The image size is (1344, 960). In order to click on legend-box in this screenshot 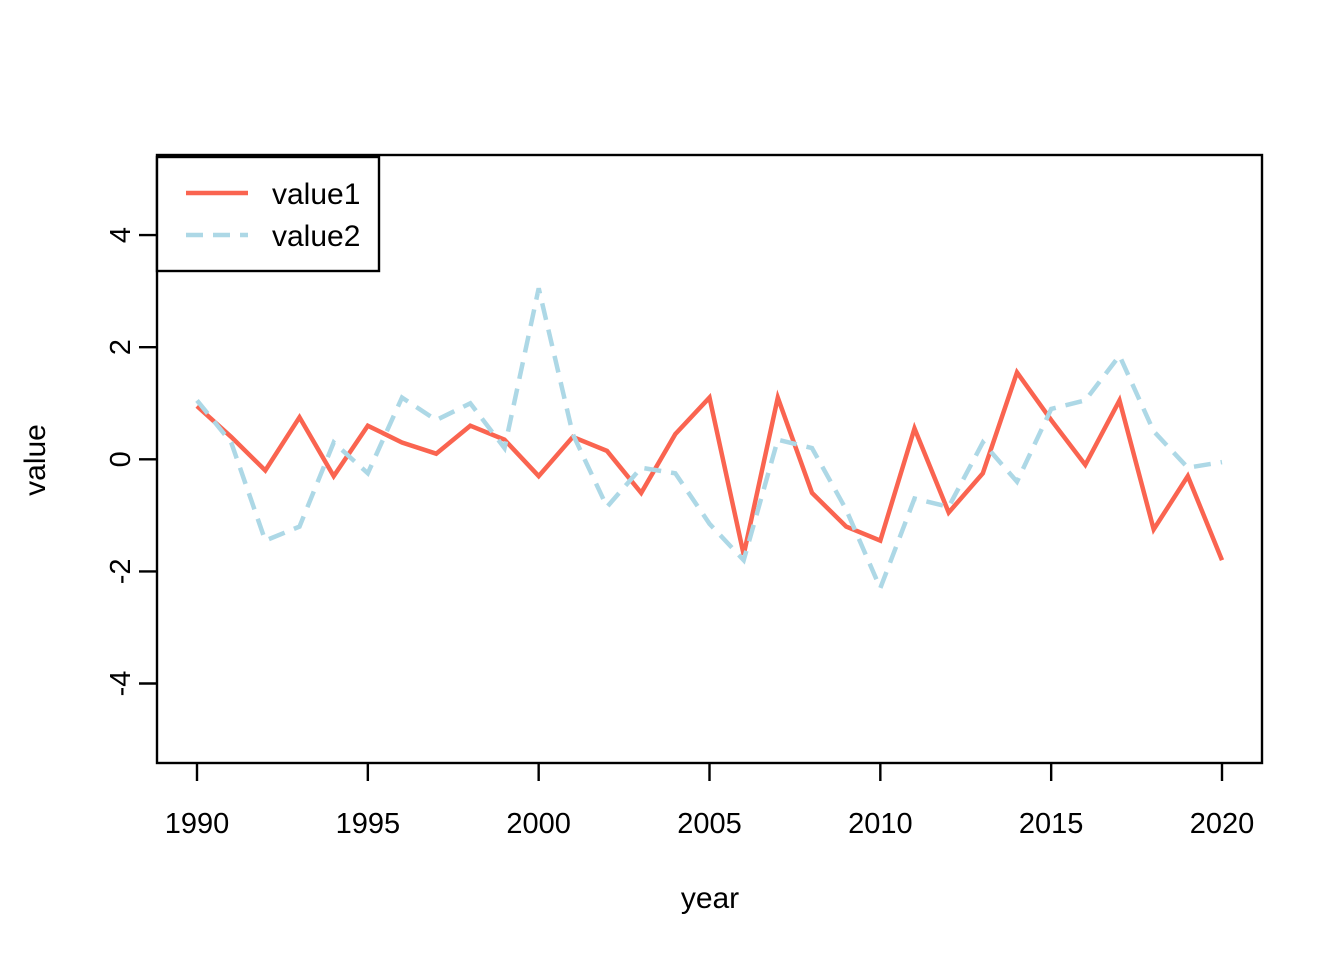, I will do `click(268, 214)`.